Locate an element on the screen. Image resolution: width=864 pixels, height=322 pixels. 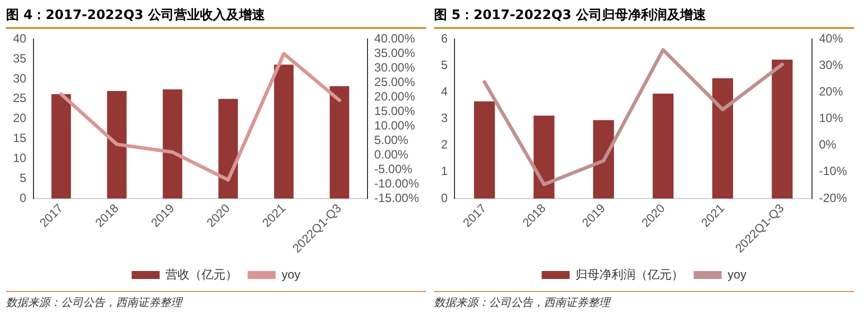
legend-label: 归母净利润（亿元） is located at coordinates (630, 274).